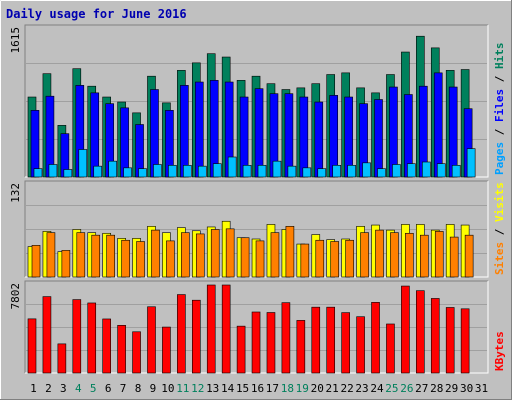 This screenshot has width=512, height=400. What do you see at coordinates (499, 158) in the screenshot?
I see `axis-label-segment: Pages` at bounding box center [499, 158].